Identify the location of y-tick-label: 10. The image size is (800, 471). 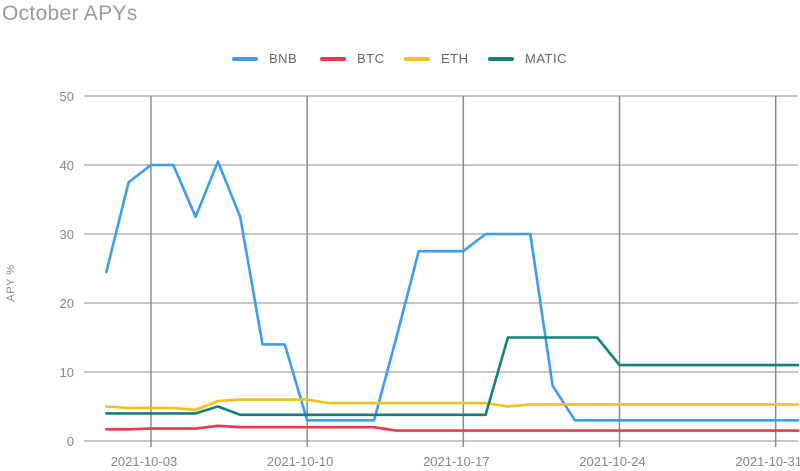
(67, 372).